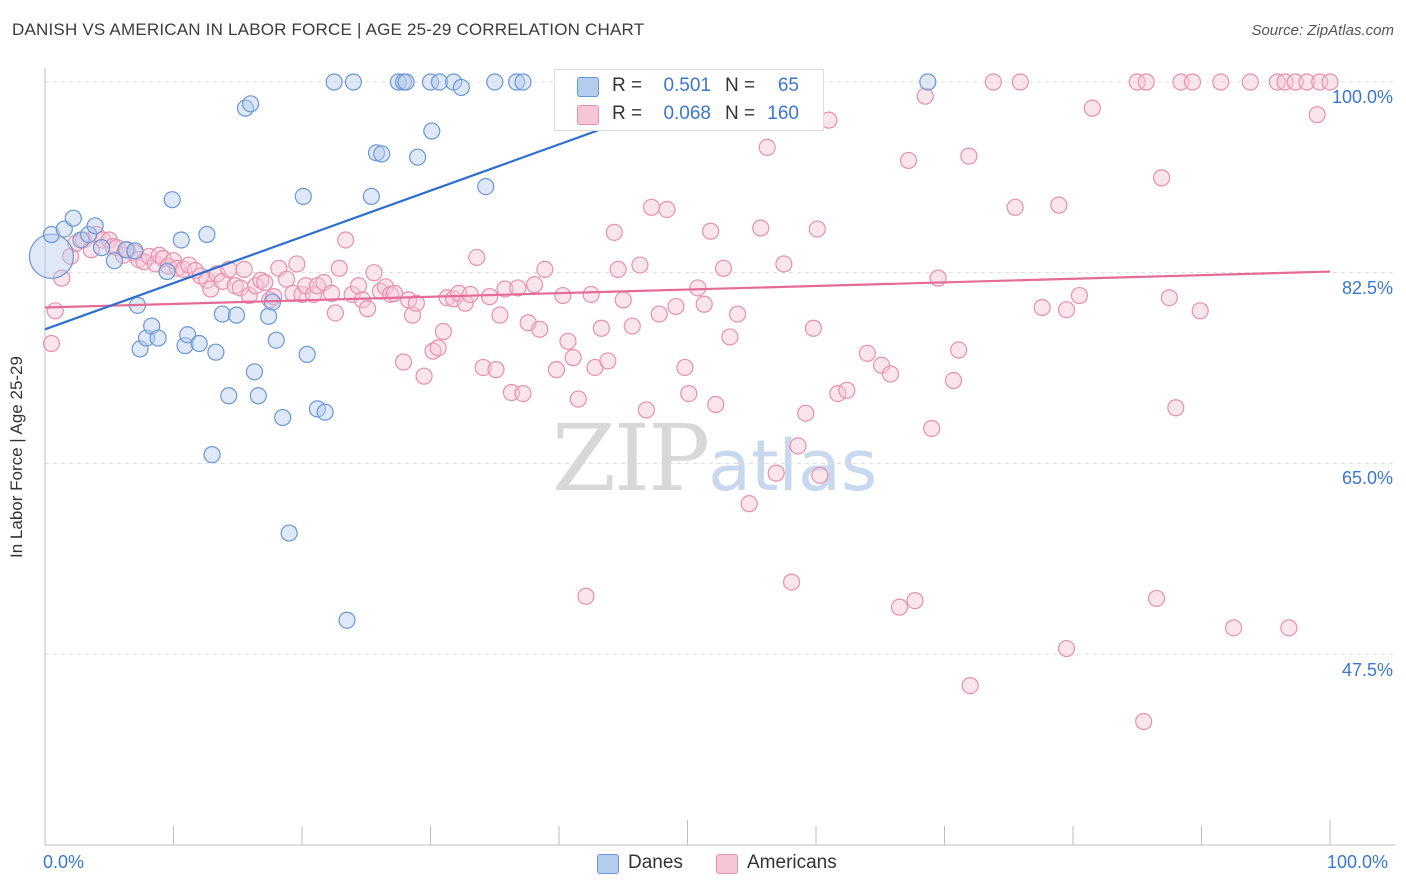 The height and width of the screenshot is (892, 1406). I want to click on danes-n-label: N =, so click(740, 85).